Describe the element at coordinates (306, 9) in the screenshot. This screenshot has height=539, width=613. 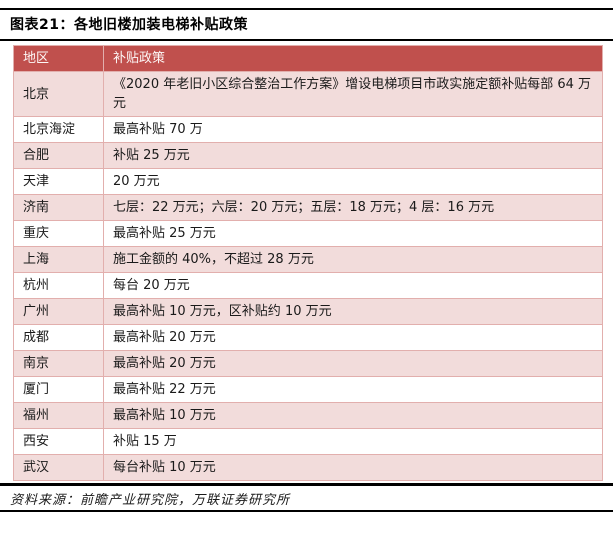
I see `horizontal-rule-top` at that location.